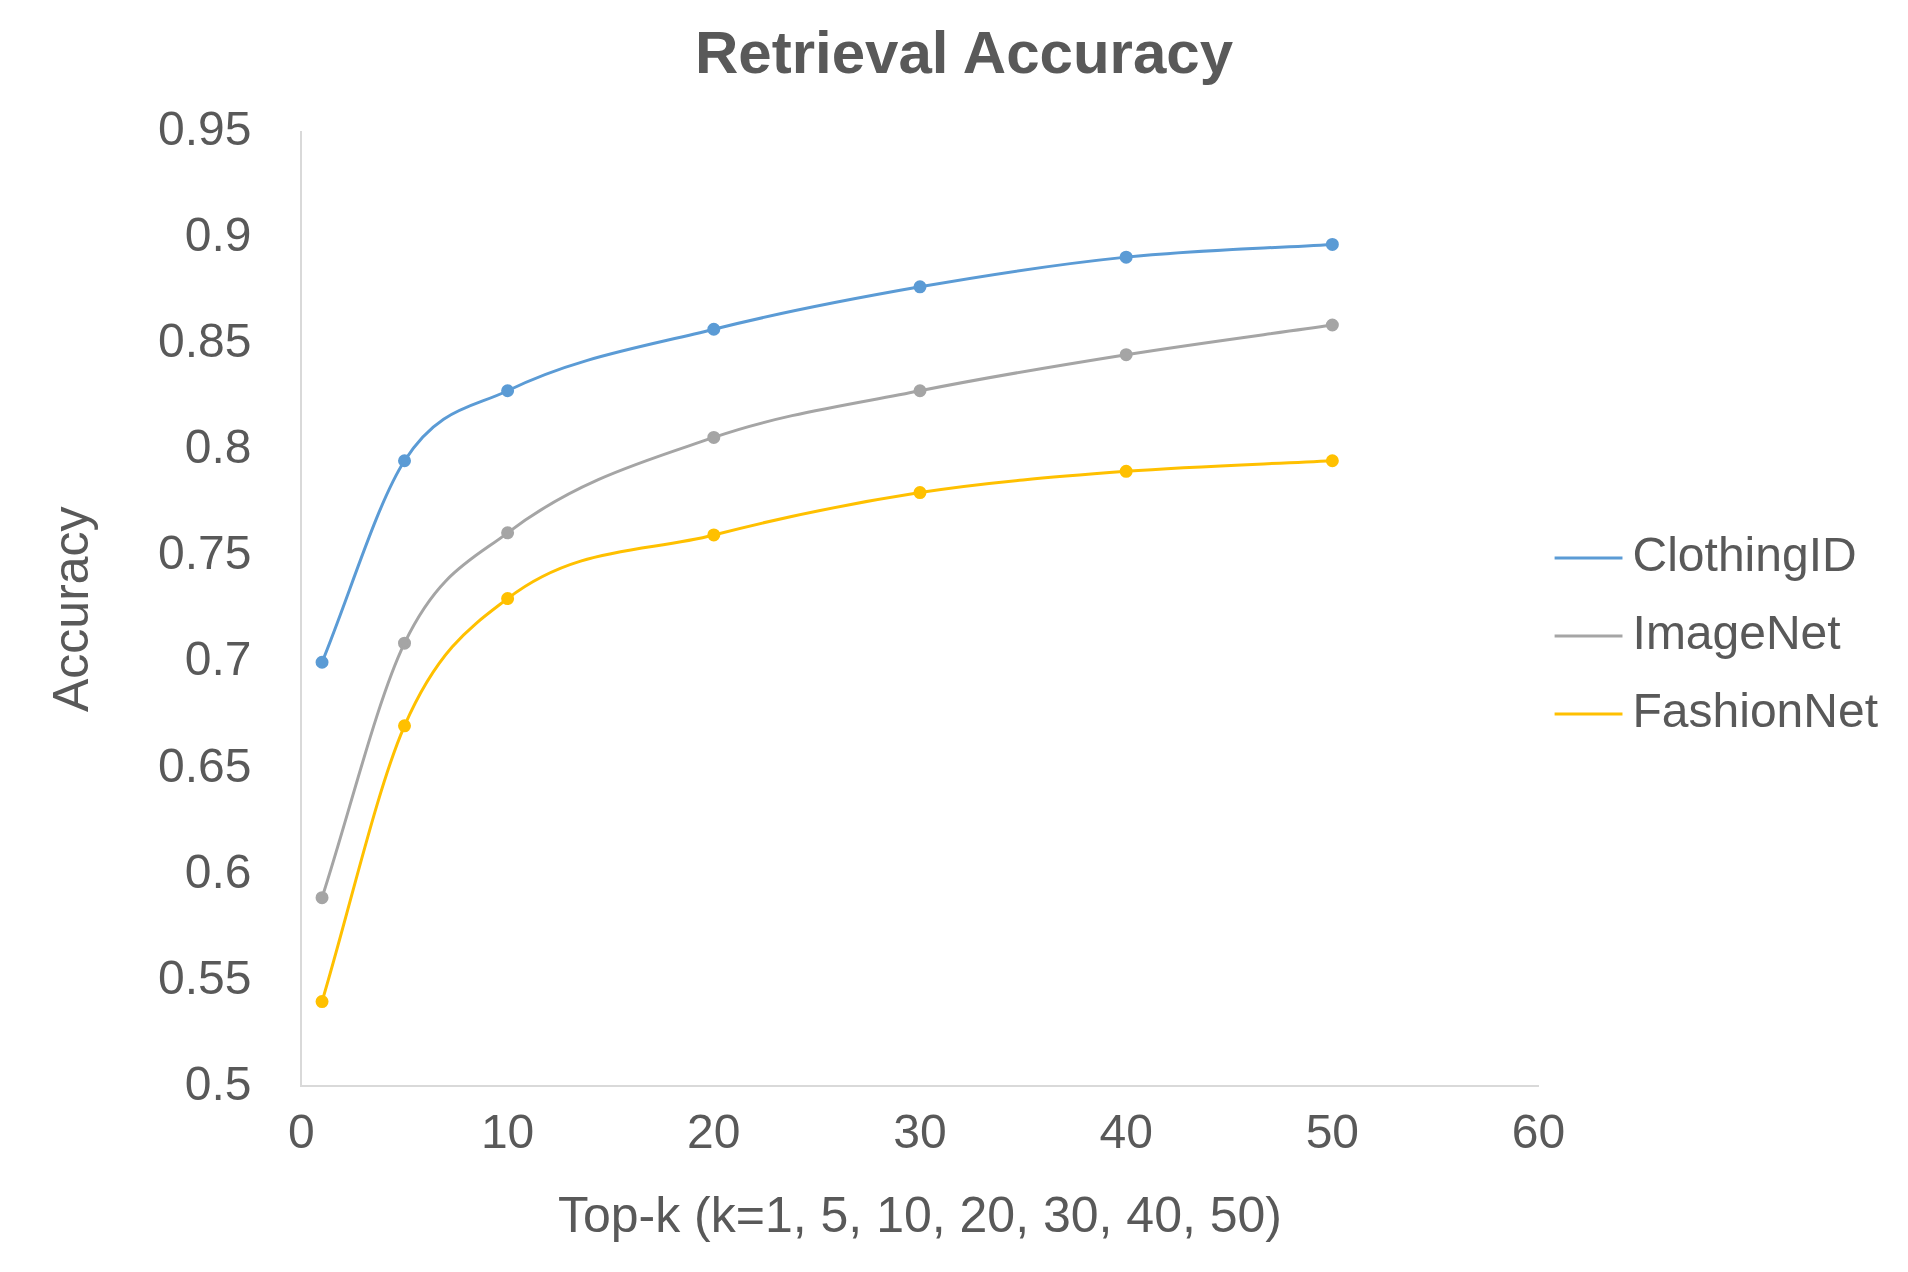 This screenshot has height=1272, width=1908. What do you see at coordinates (714, 1132) in the screenshot?
I see `x-tick-label: 20` at bounding box center [714, 1132].